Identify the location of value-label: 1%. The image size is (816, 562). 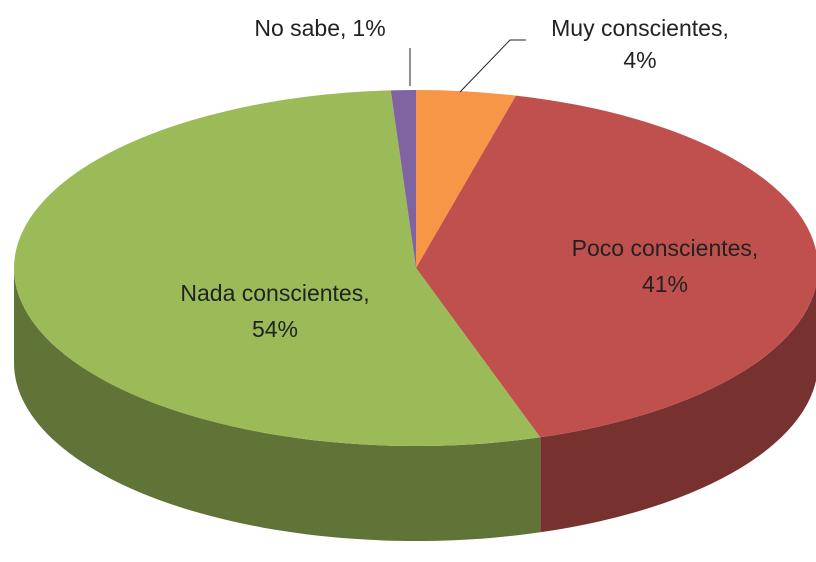
(368, 28).